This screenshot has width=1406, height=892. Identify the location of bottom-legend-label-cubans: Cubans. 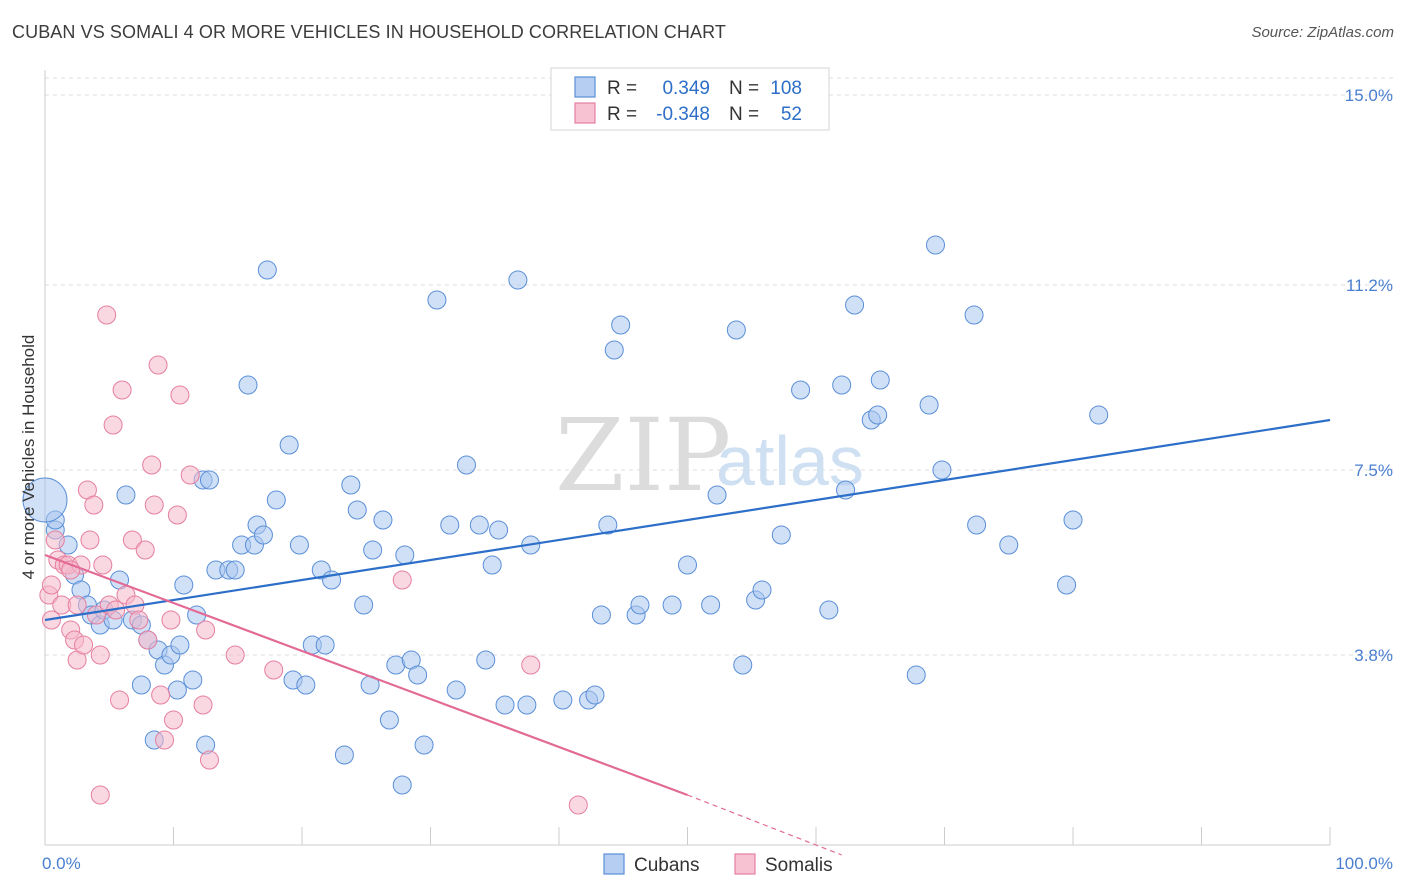
(667, 865).